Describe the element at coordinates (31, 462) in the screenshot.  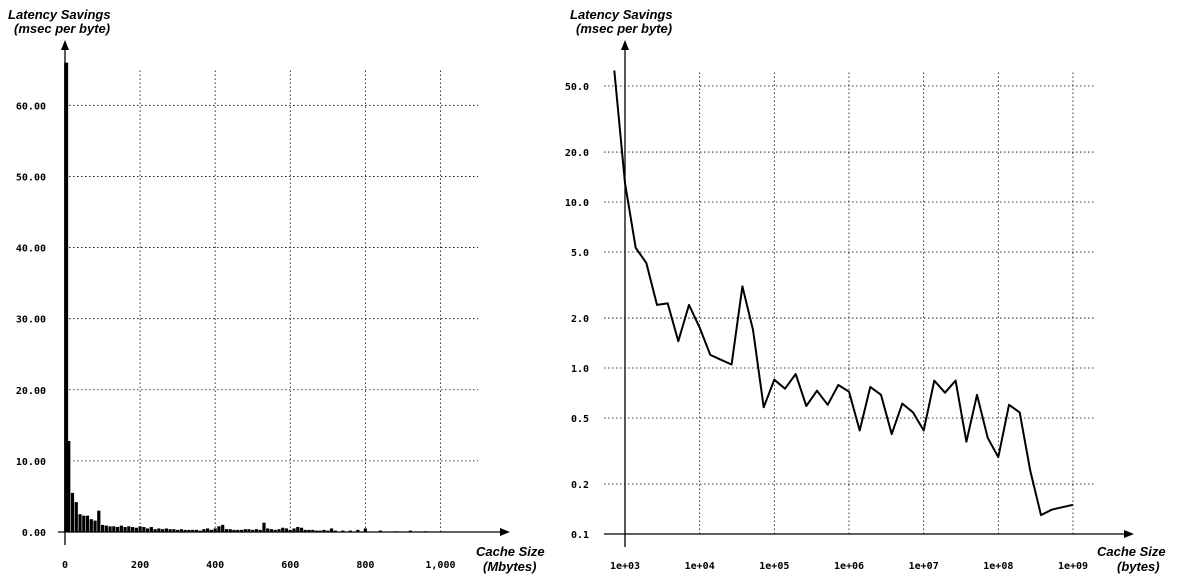
I see `left-y-tick-label: 10.00` at that location.